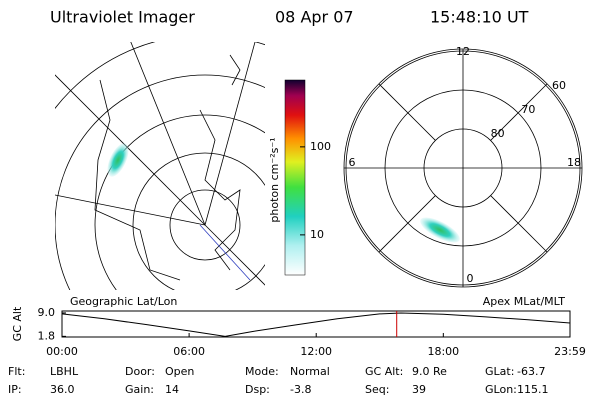 This screenshot has width=600, height=400. Describe the element at coordinates (314, 17) in the screenshot. I see `date: 08 Apr 07` at that location.